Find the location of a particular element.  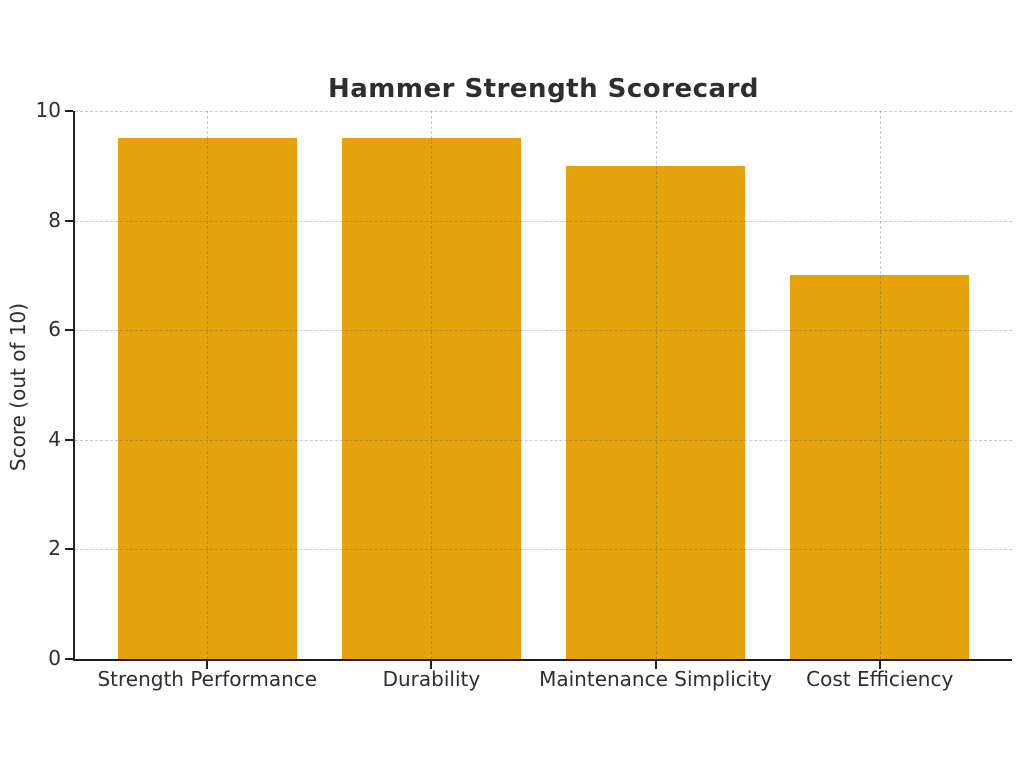

left-spine is located at coordinates (74, 386).